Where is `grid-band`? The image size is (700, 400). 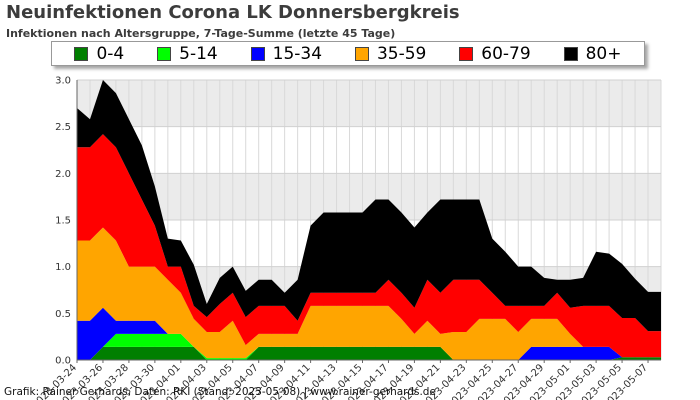
grid-band is located at coordinates (369, 103).